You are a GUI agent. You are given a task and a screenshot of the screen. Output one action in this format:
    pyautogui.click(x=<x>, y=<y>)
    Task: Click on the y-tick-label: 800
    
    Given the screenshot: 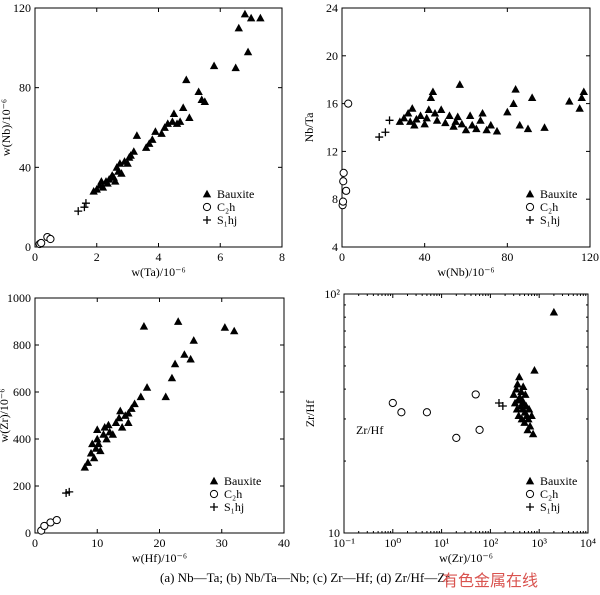 What is the action you would take?
    pyautogui.click(x=22, y=345)
    